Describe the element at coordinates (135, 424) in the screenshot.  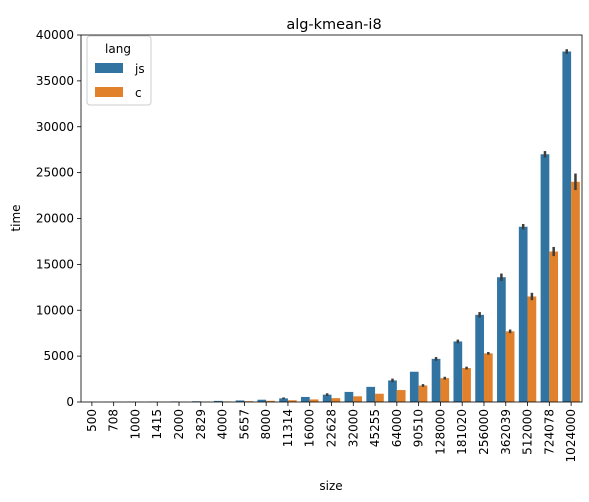
I see `x-tick-label-1000: 1000` at that location.